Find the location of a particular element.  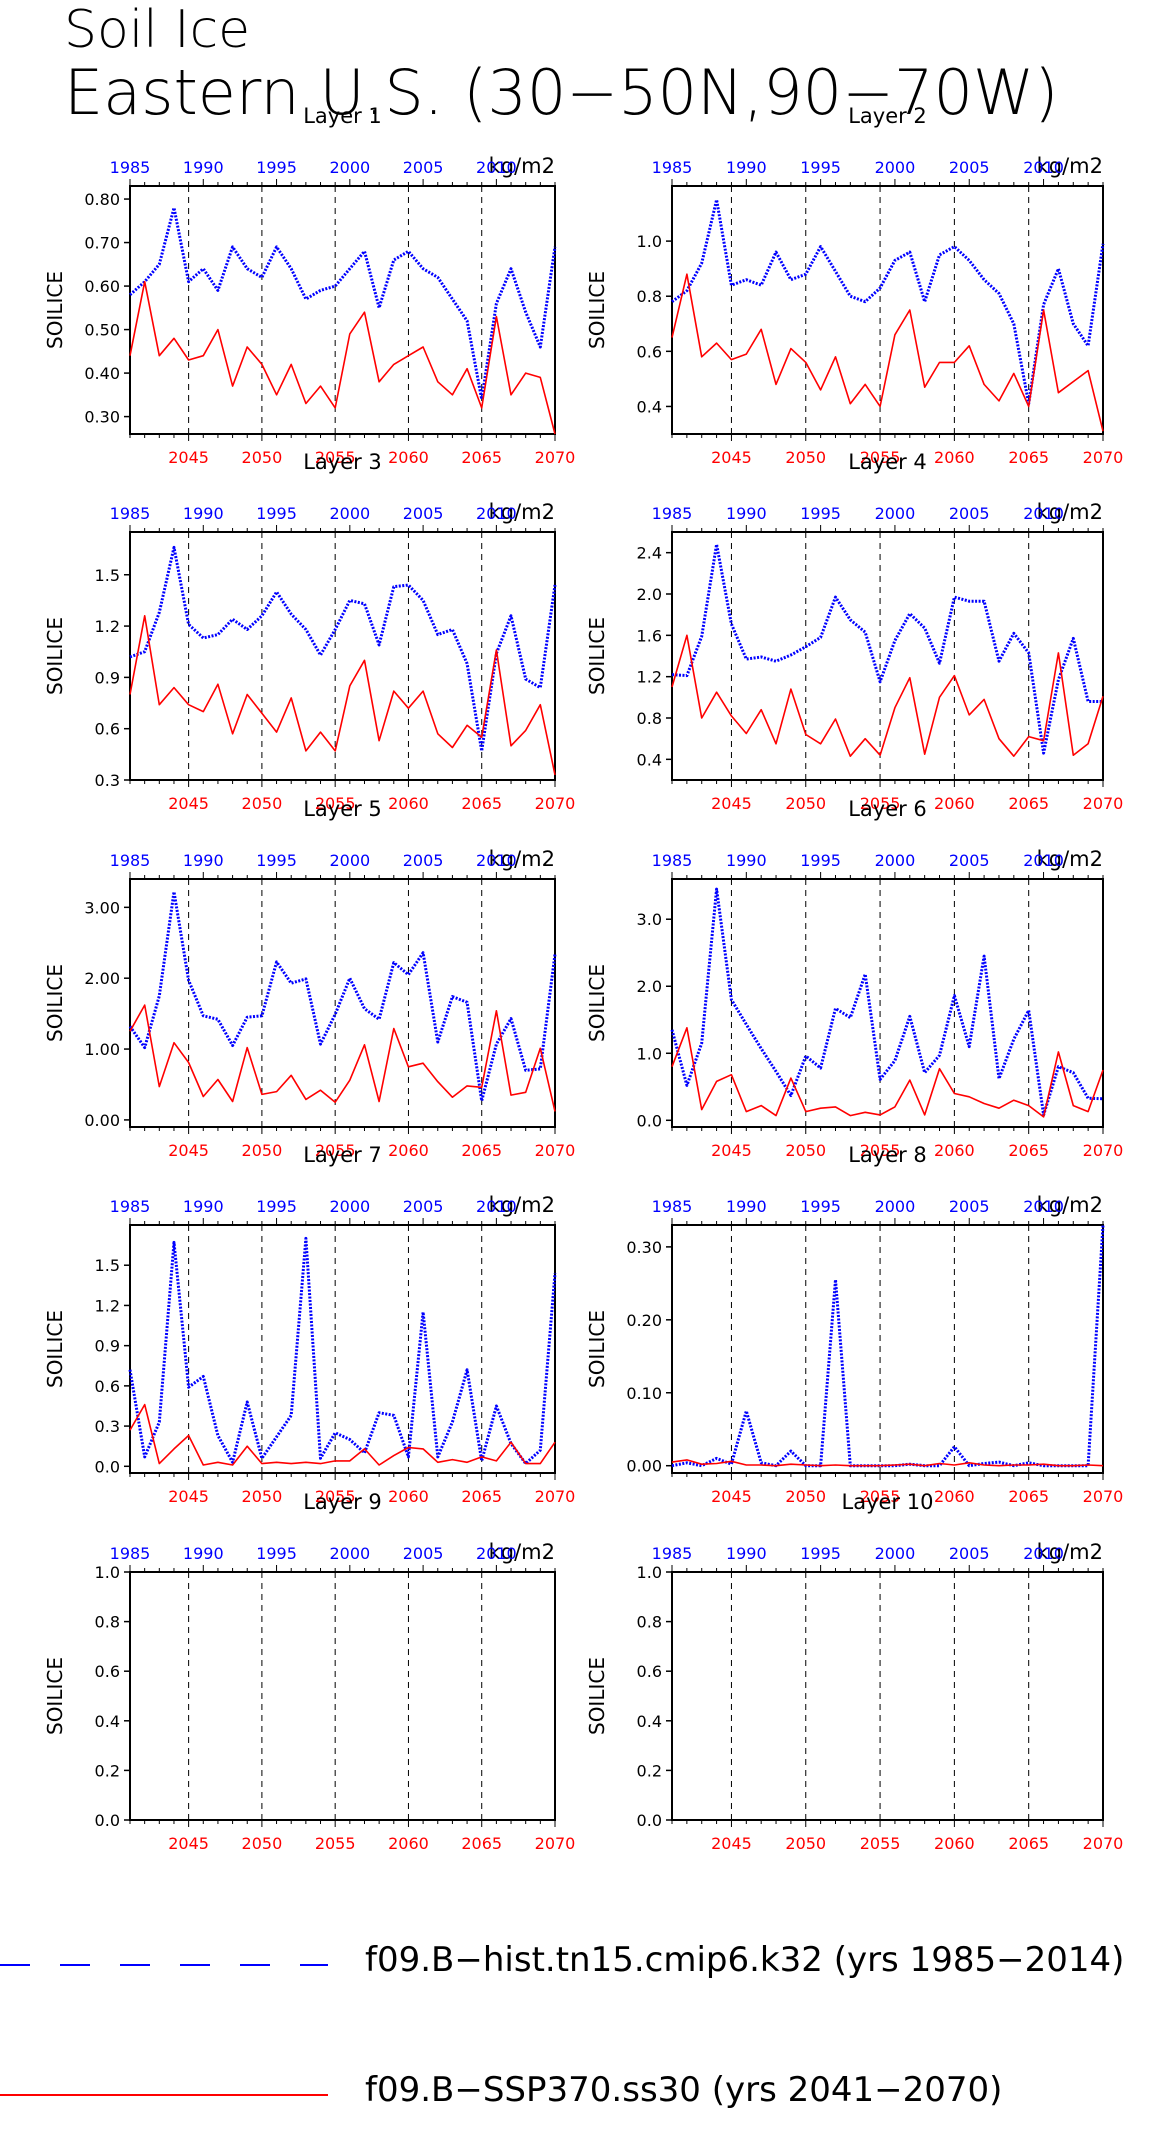

panel-4-ytick-label-1.2: 1.2 is located at coordinates (649, 677).